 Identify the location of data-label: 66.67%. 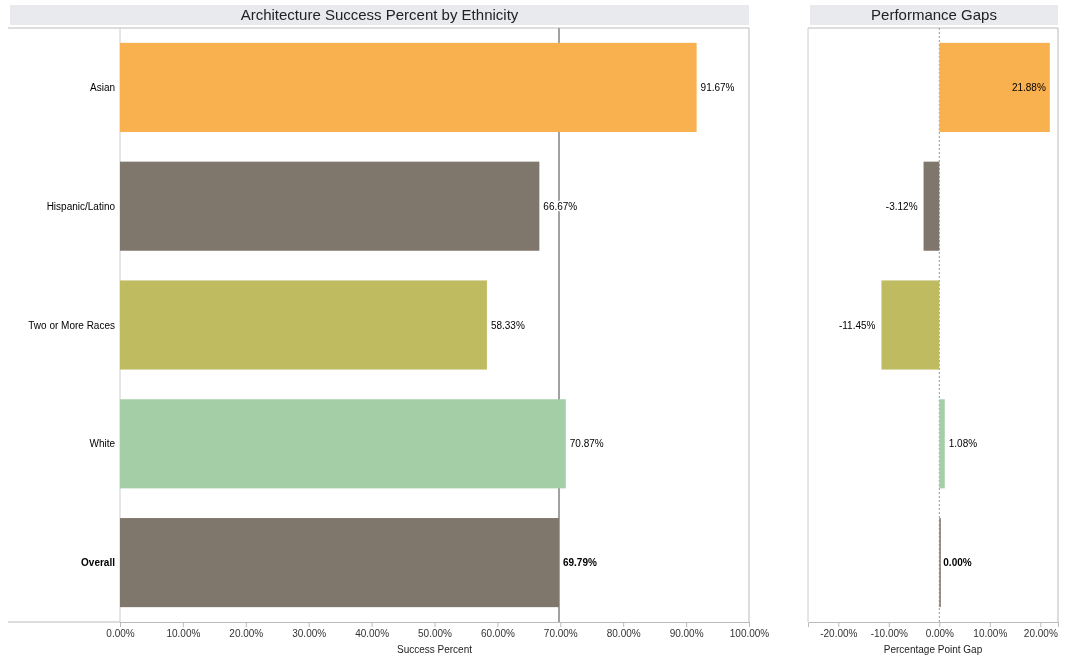
(560, 206).